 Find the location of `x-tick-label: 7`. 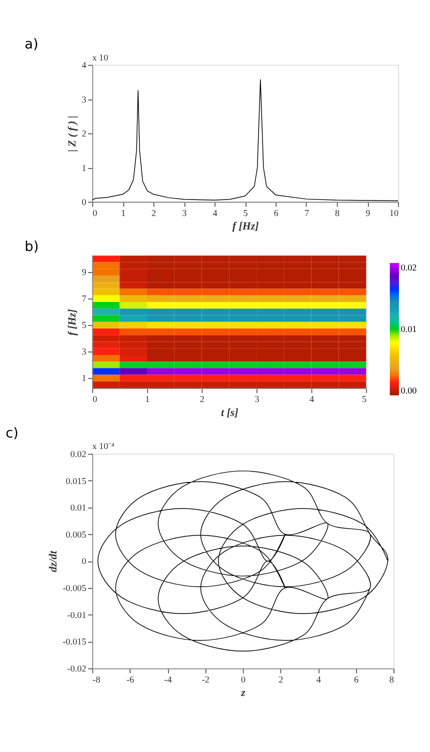

x-tick-label: 7 is located at coordinates (307, 213).